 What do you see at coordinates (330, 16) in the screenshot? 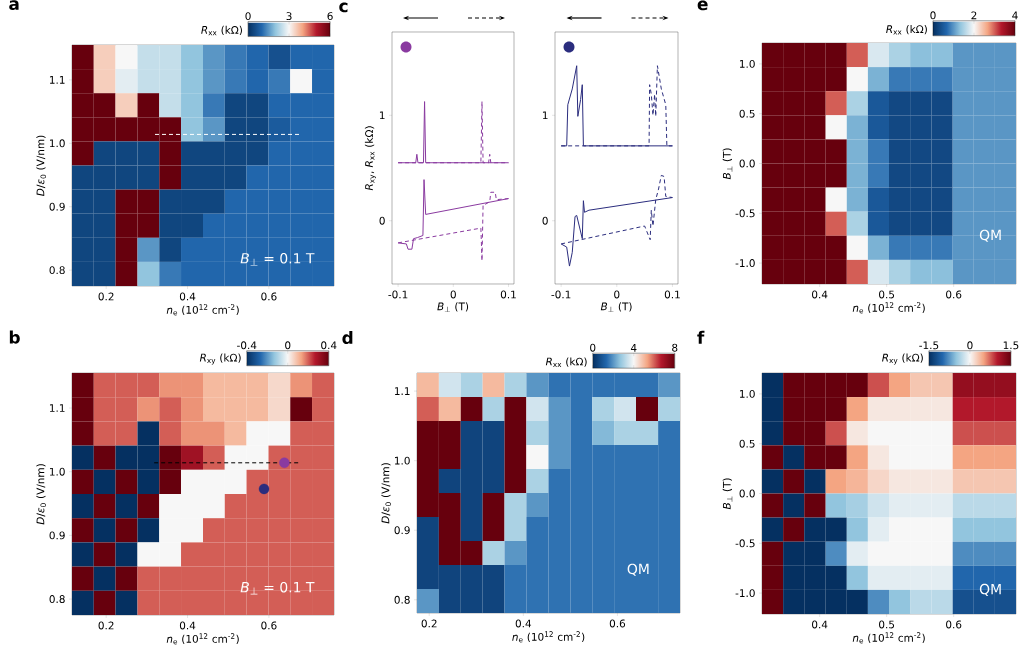
I see `color-bar-label: 6` at bounding box center [330, 16].